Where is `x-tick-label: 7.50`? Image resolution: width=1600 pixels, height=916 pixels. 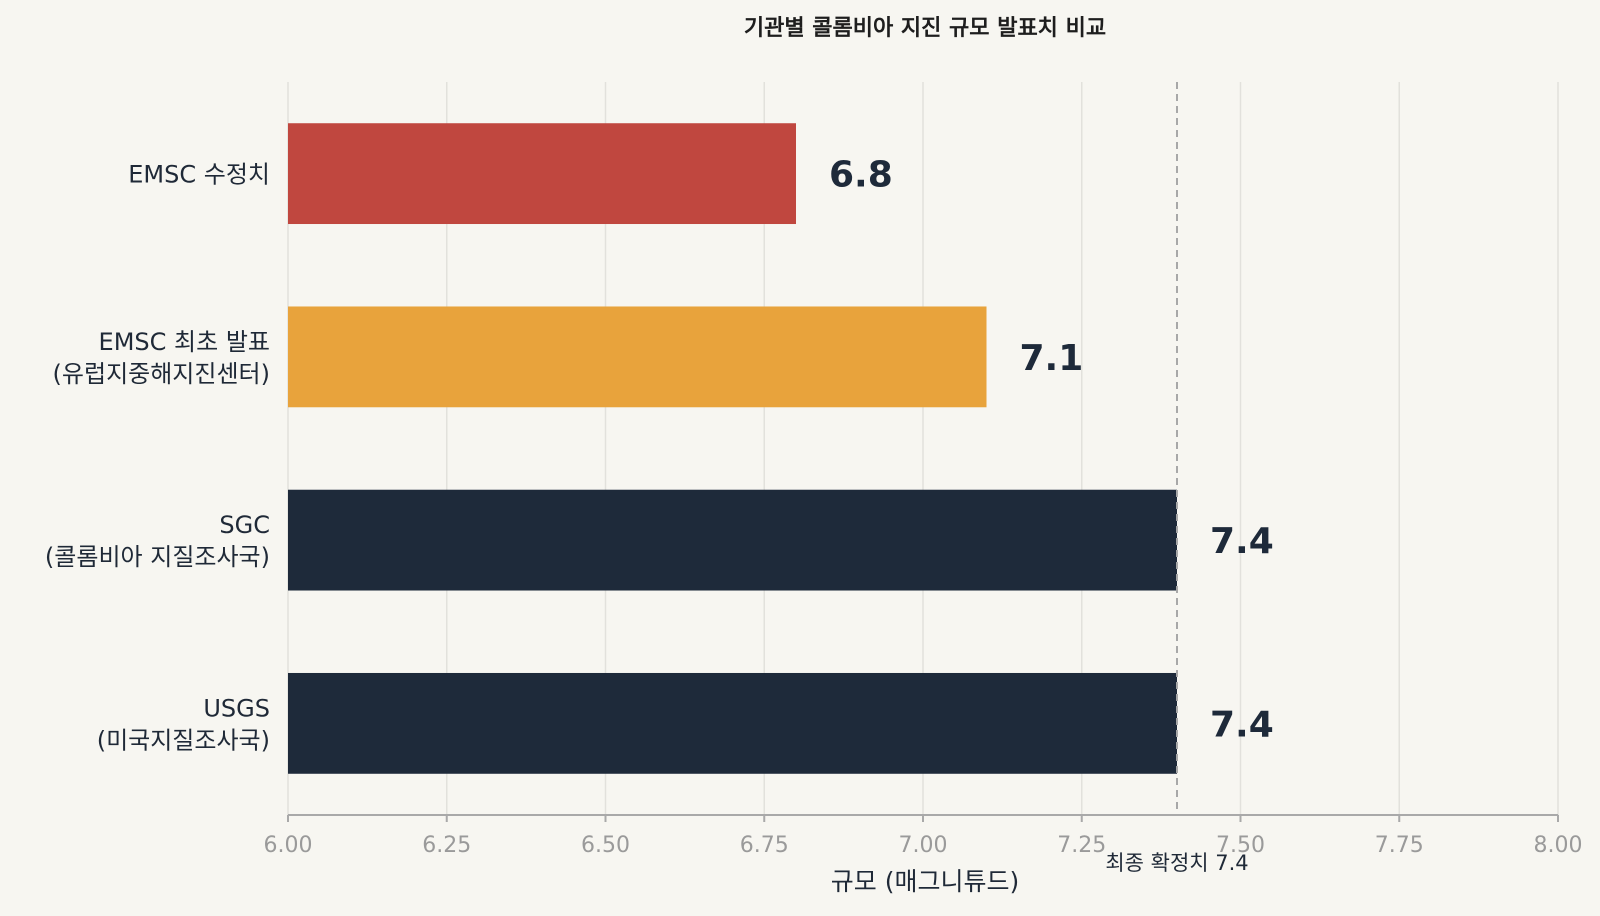
x-tick-label: 7.50 is located at coordinates (1240, 845).